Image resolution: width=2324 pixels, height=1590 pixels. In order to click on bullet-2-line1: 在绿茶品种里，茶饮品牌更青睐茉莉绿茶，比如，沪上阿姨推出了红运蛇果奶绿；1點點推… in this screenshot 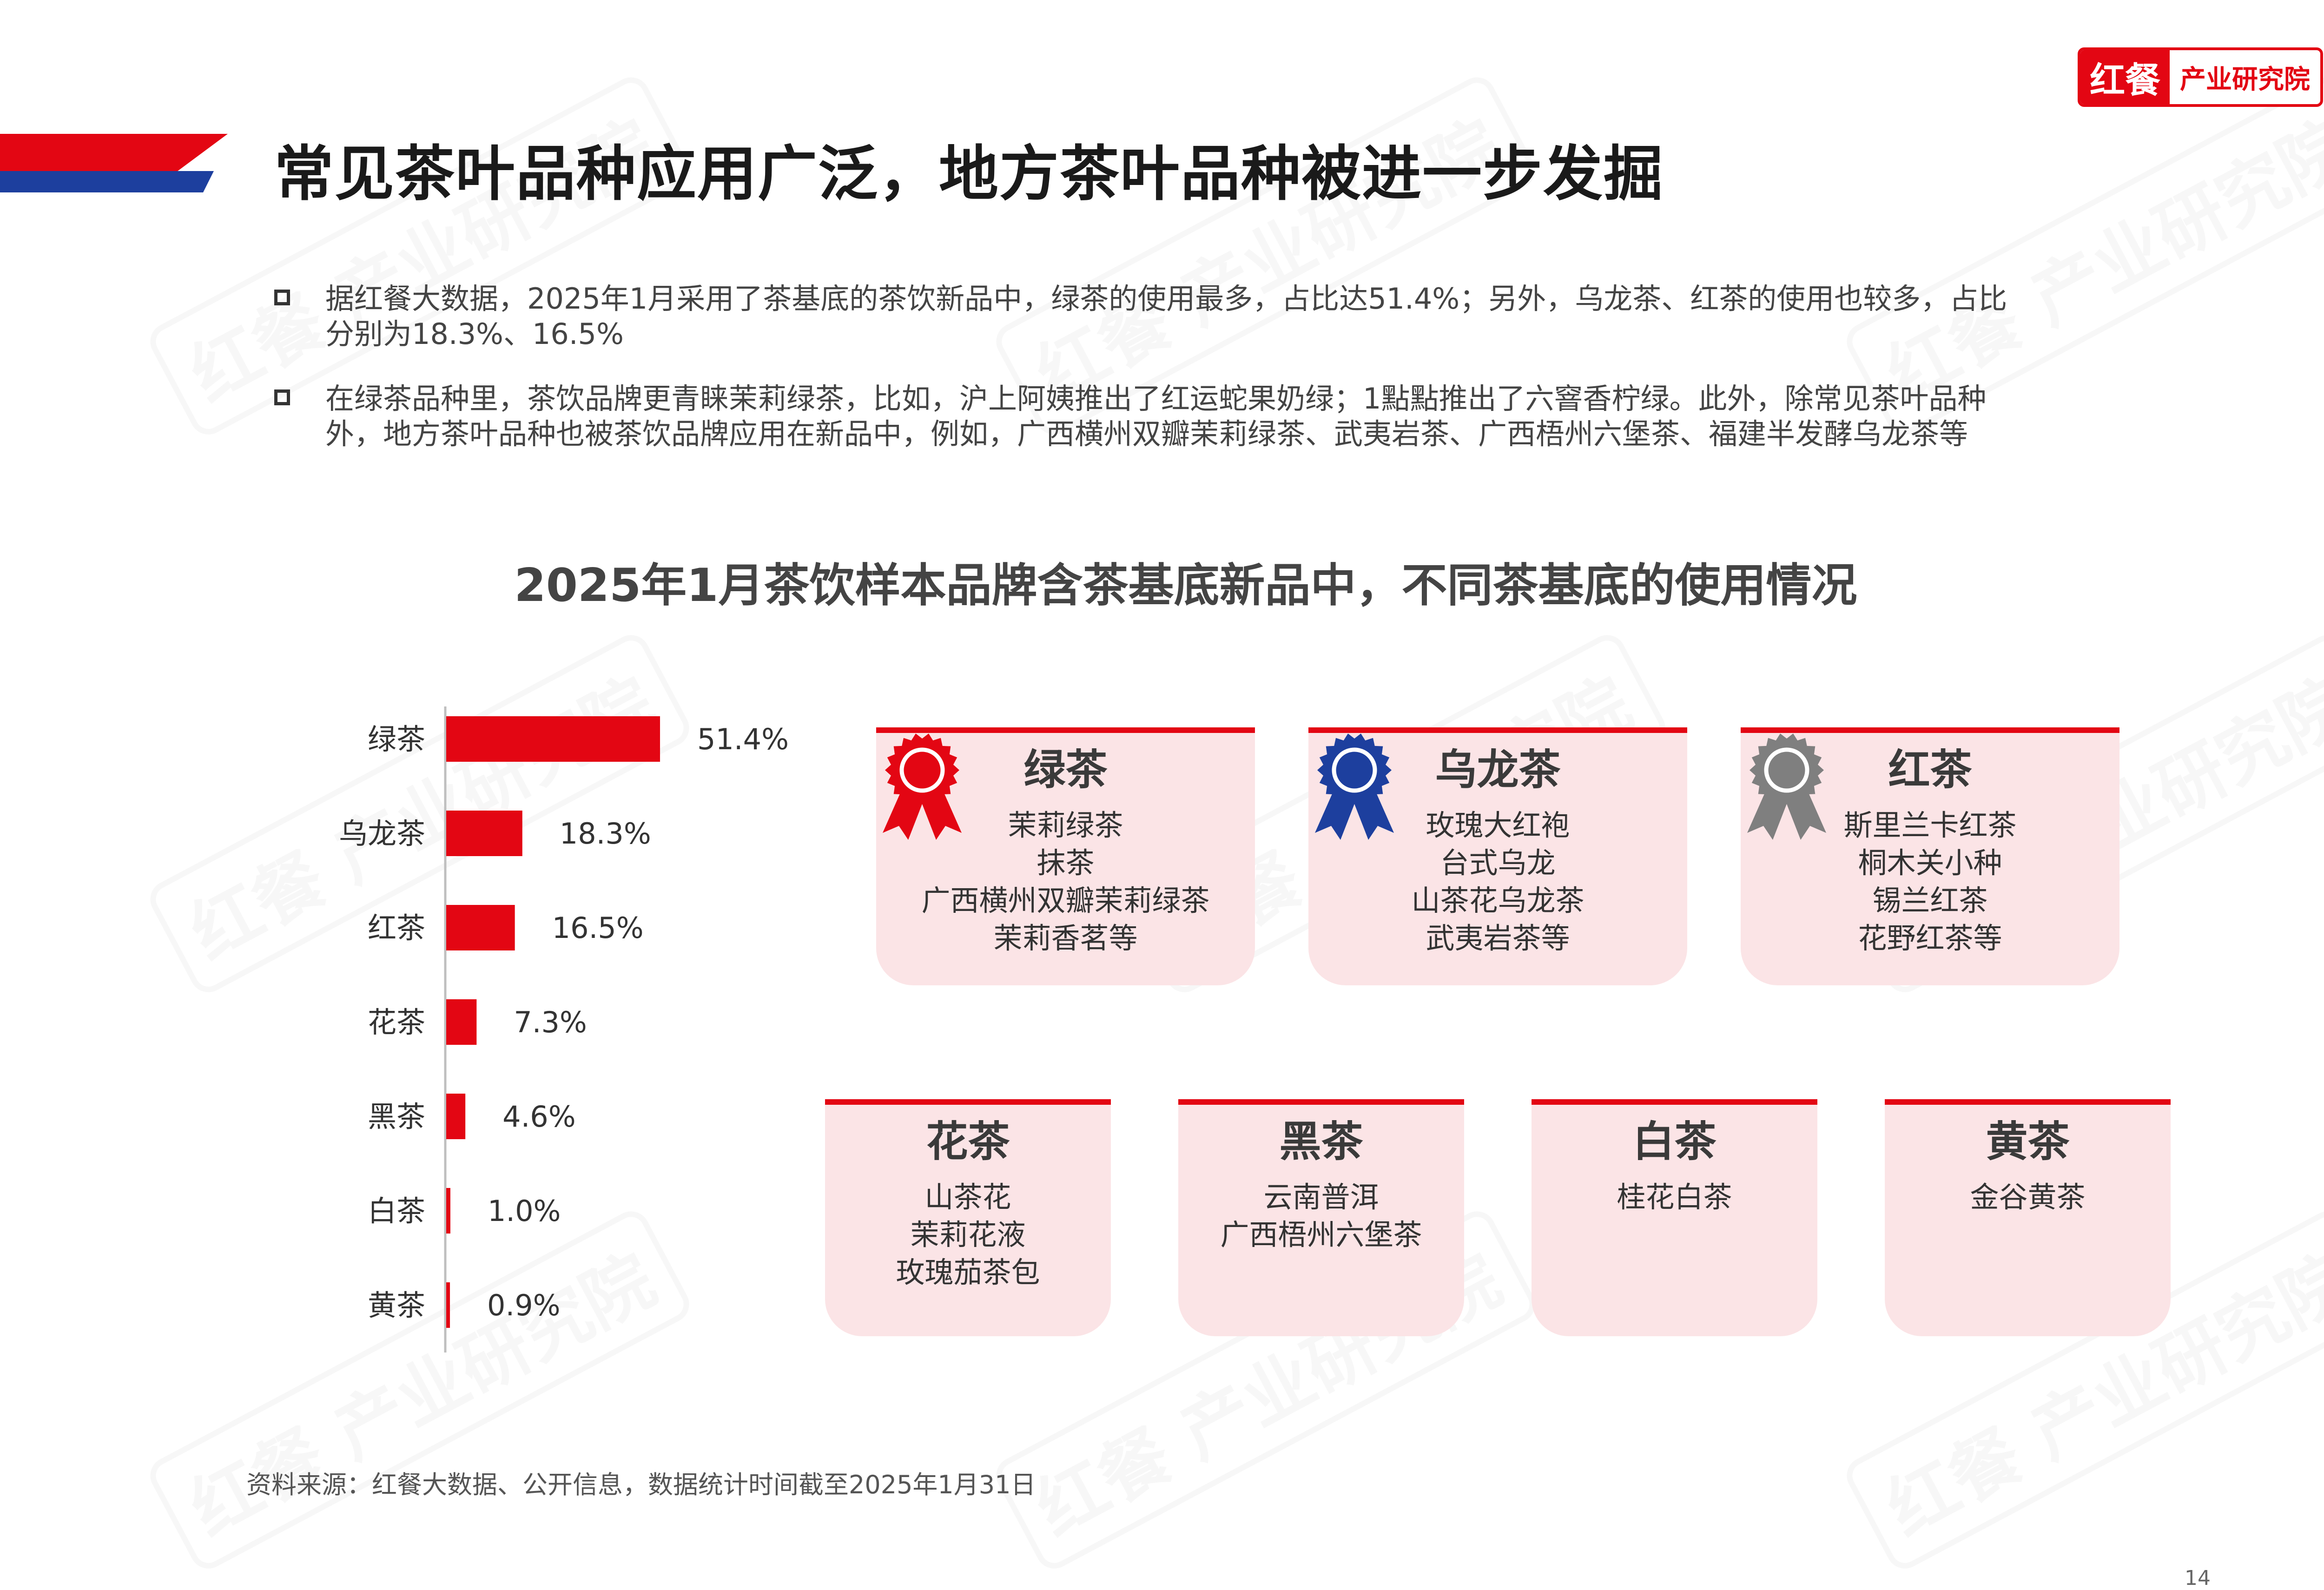, I will do `click(1156, 399)`.